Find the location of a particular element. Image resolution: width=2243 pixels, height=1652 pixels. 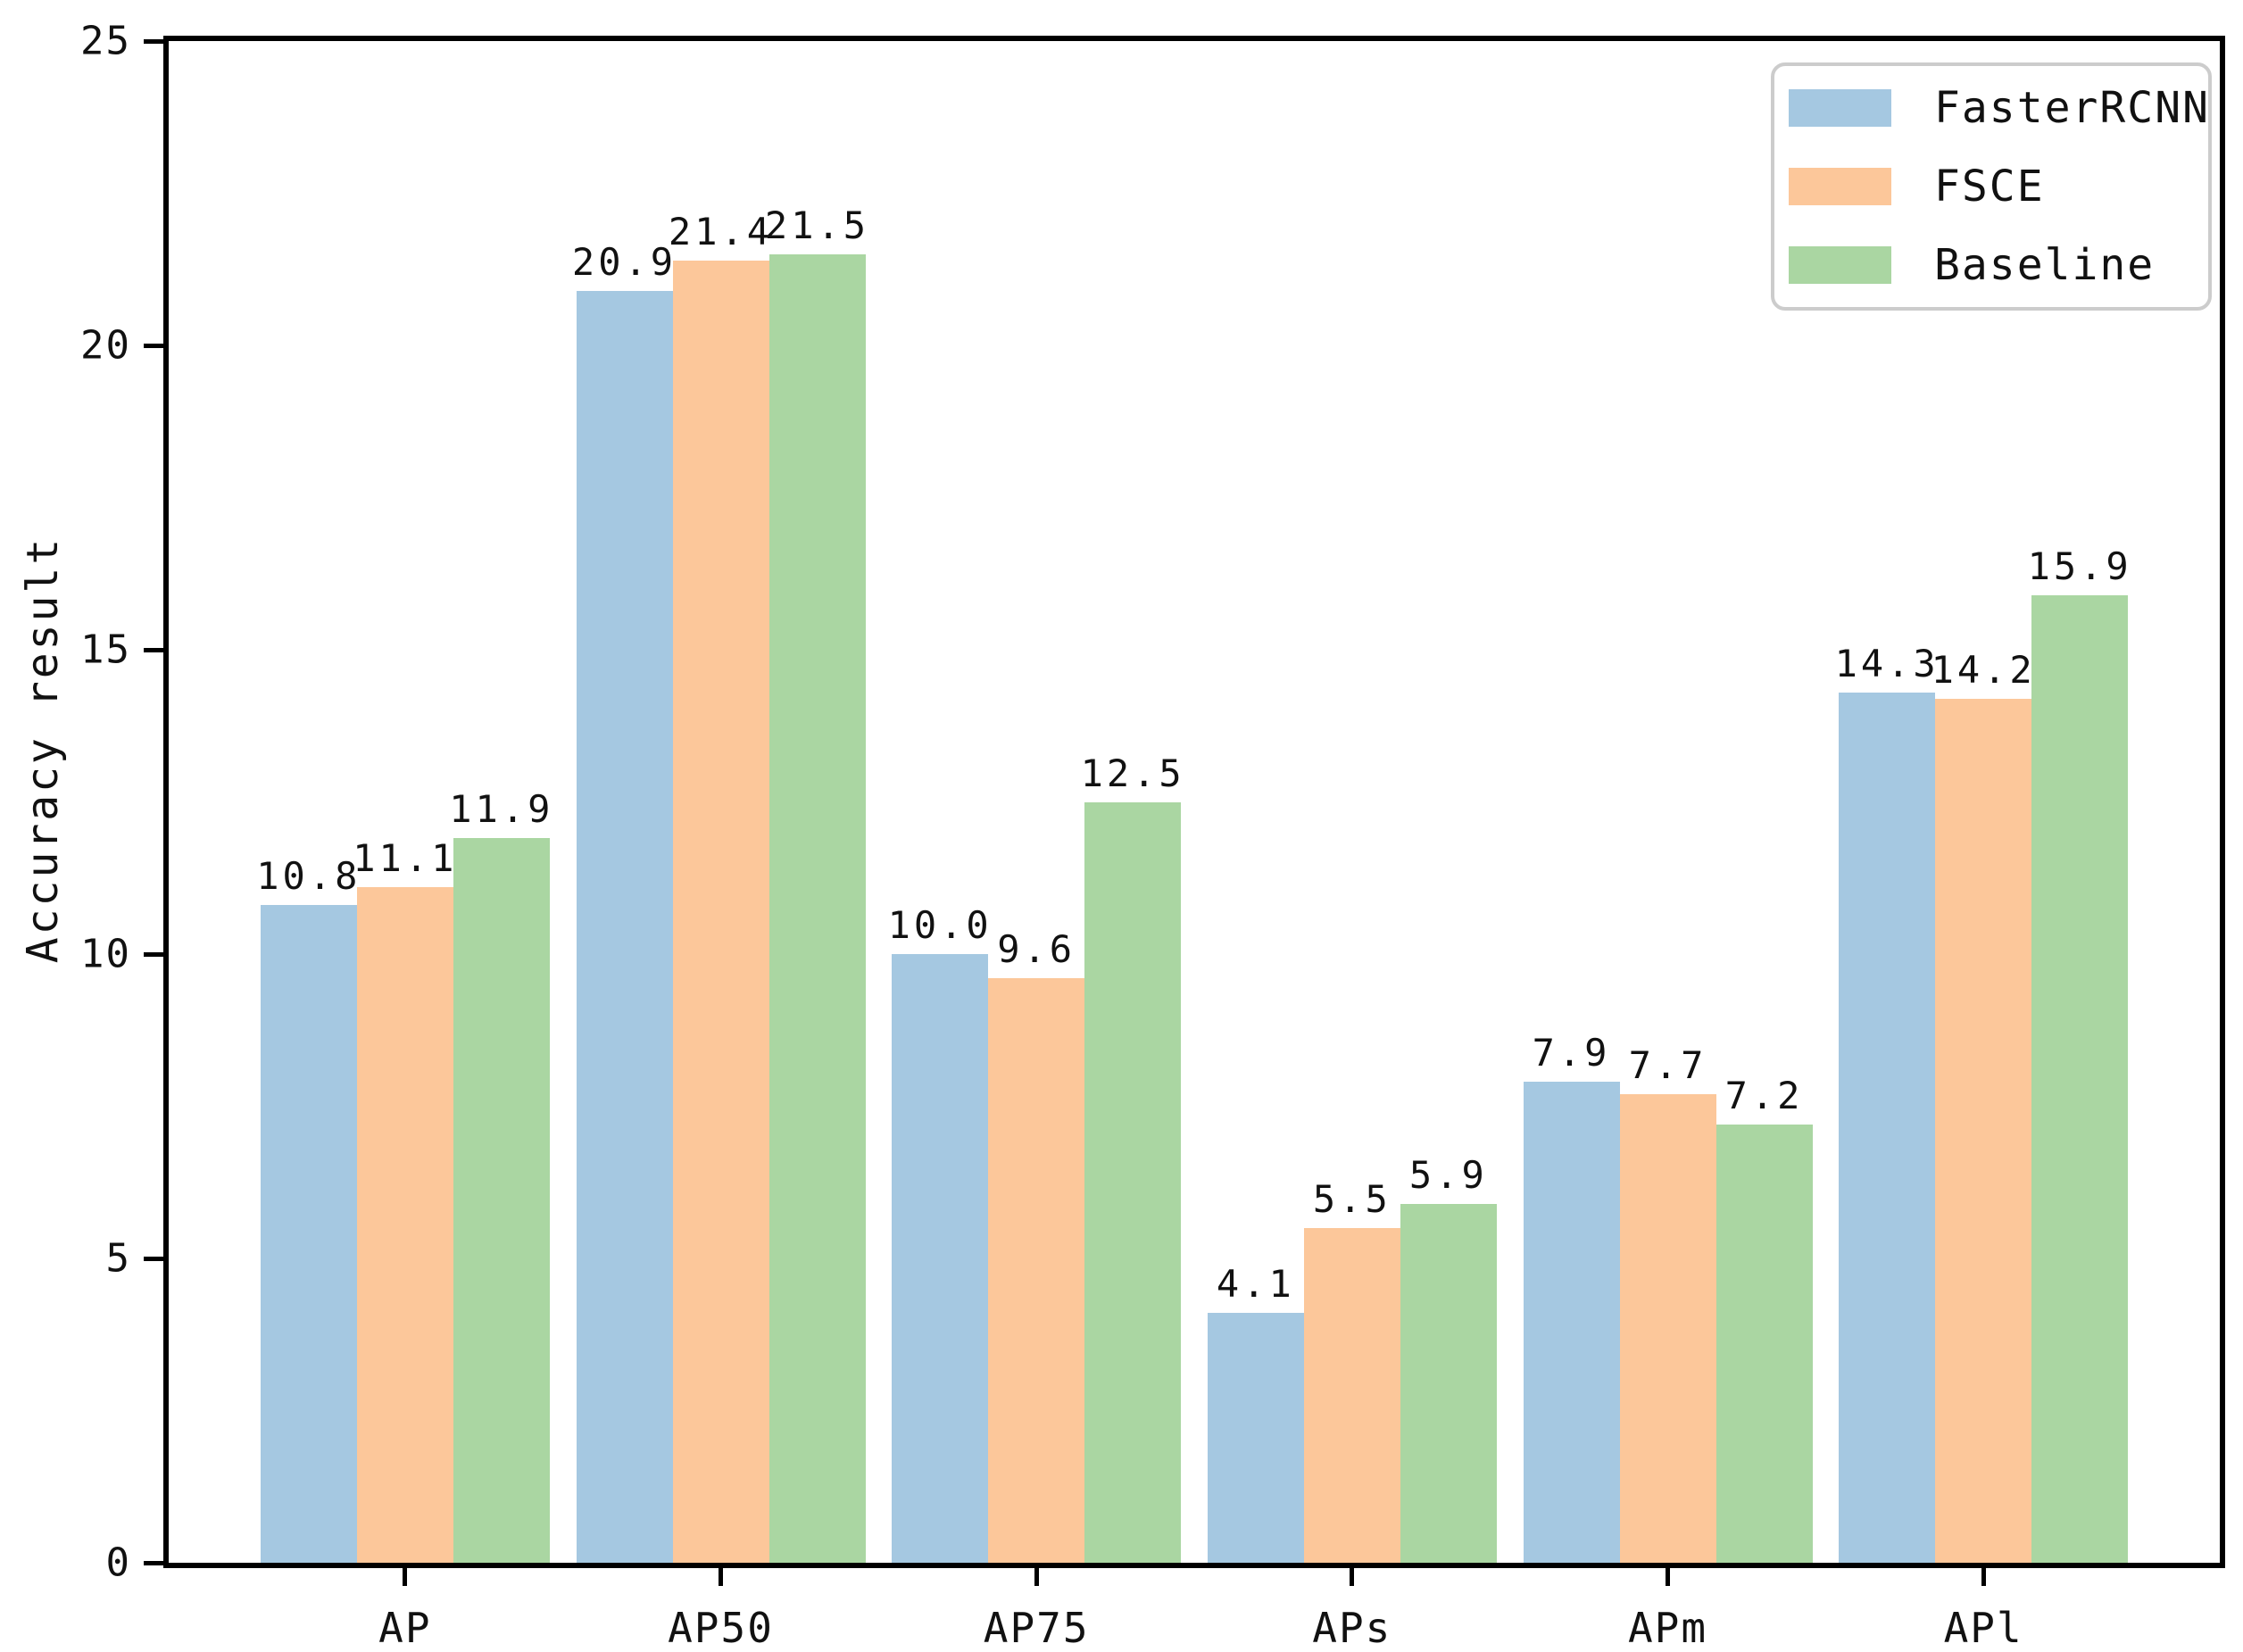

legend-item: FSCE is located at coordinates (1989, 187).